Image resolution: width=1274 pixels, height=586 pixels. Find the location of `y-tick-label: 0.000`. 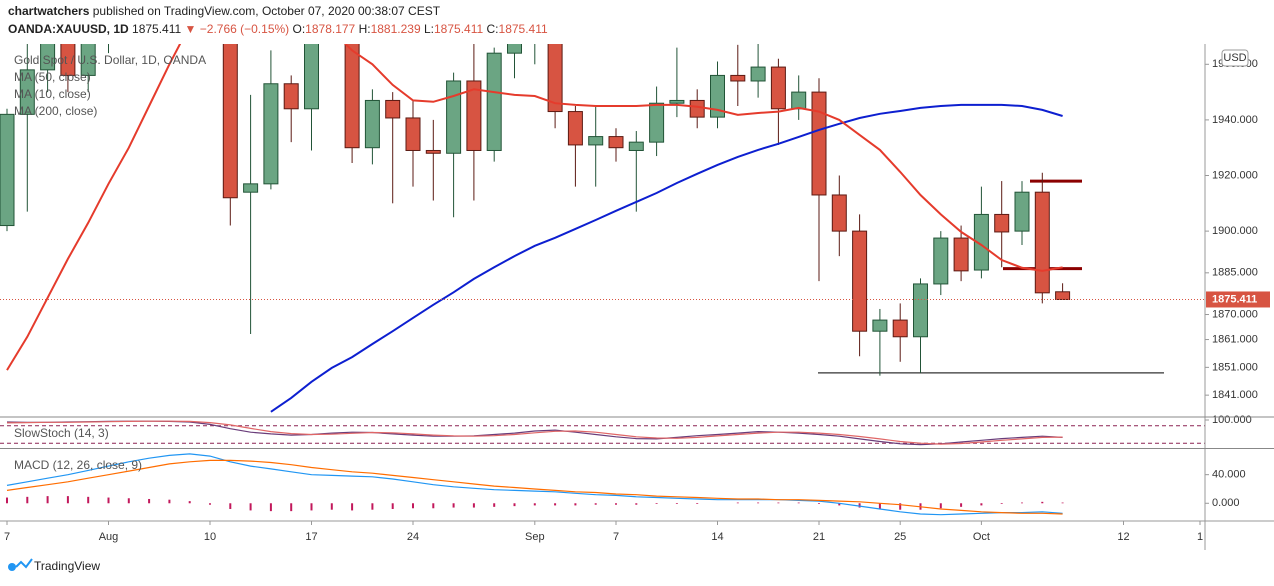

y-tick-label: 0.000 is located at coordinates (1226, 503).